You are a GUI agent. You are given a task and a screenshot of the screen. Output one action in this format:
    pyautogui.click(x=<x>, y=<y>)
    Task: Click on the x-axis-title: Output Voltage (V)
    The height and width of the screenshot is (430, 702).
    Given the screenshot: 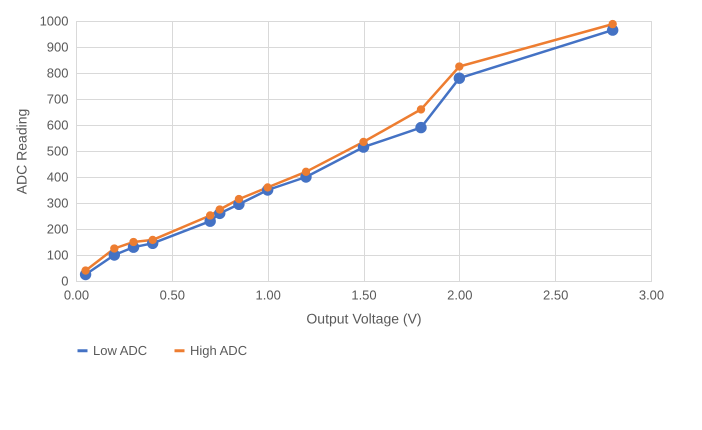 What is the action you would take?
    pyautogui.click(x=364, y=318)
    